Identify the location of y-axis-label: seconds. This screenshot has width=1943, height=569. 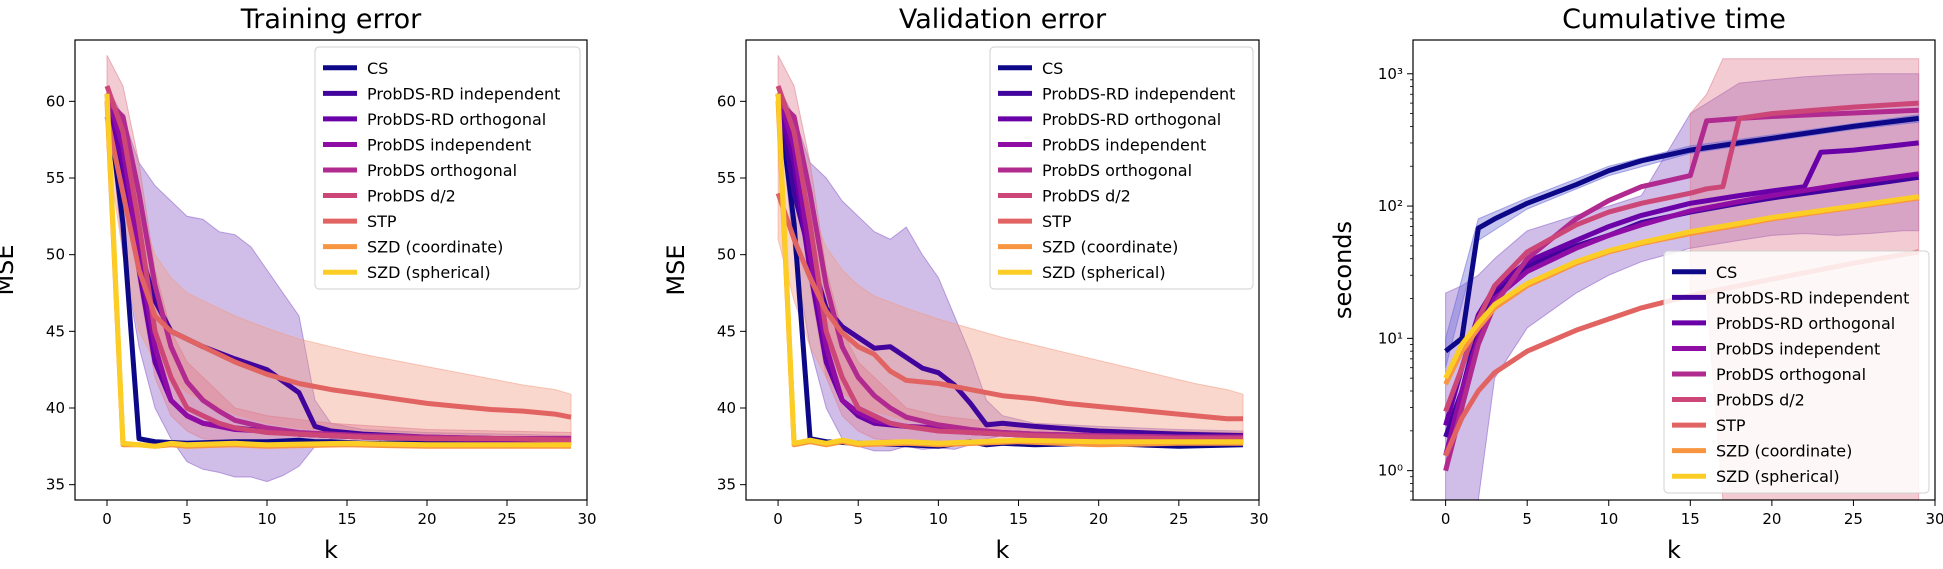
(1343, 270).